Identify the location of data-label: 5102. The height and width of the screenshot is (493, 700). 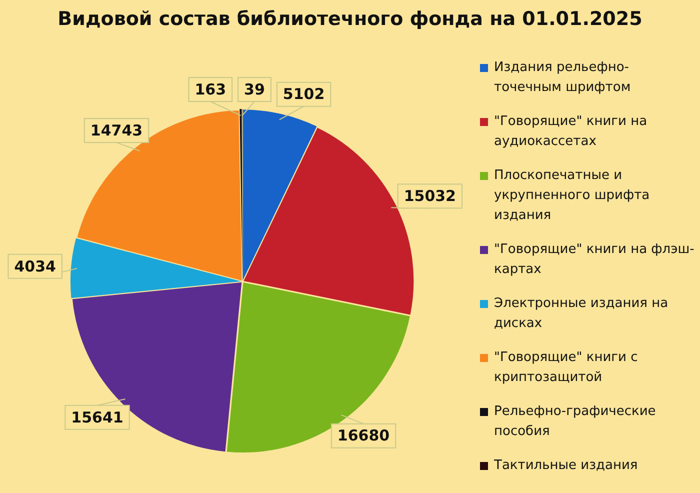
(303, 94).